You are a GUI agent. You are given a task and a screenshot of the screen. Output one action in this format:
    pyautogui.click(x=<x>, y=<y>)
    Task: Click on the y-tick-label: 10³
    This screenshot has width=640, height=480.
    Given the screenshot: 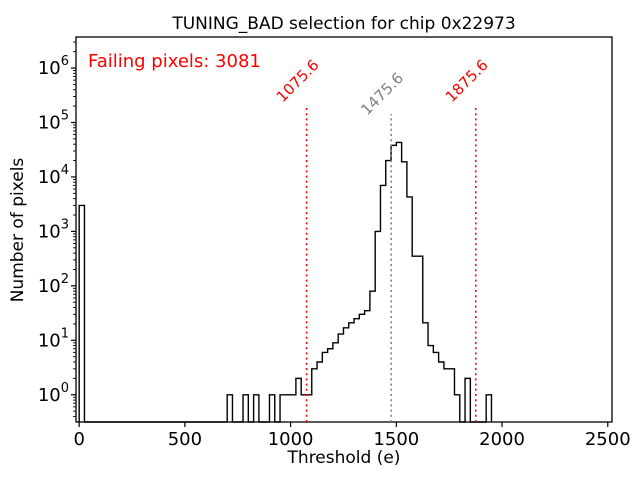 What is the action you would take?
    pyautogui.click(x=53, y=229)
    